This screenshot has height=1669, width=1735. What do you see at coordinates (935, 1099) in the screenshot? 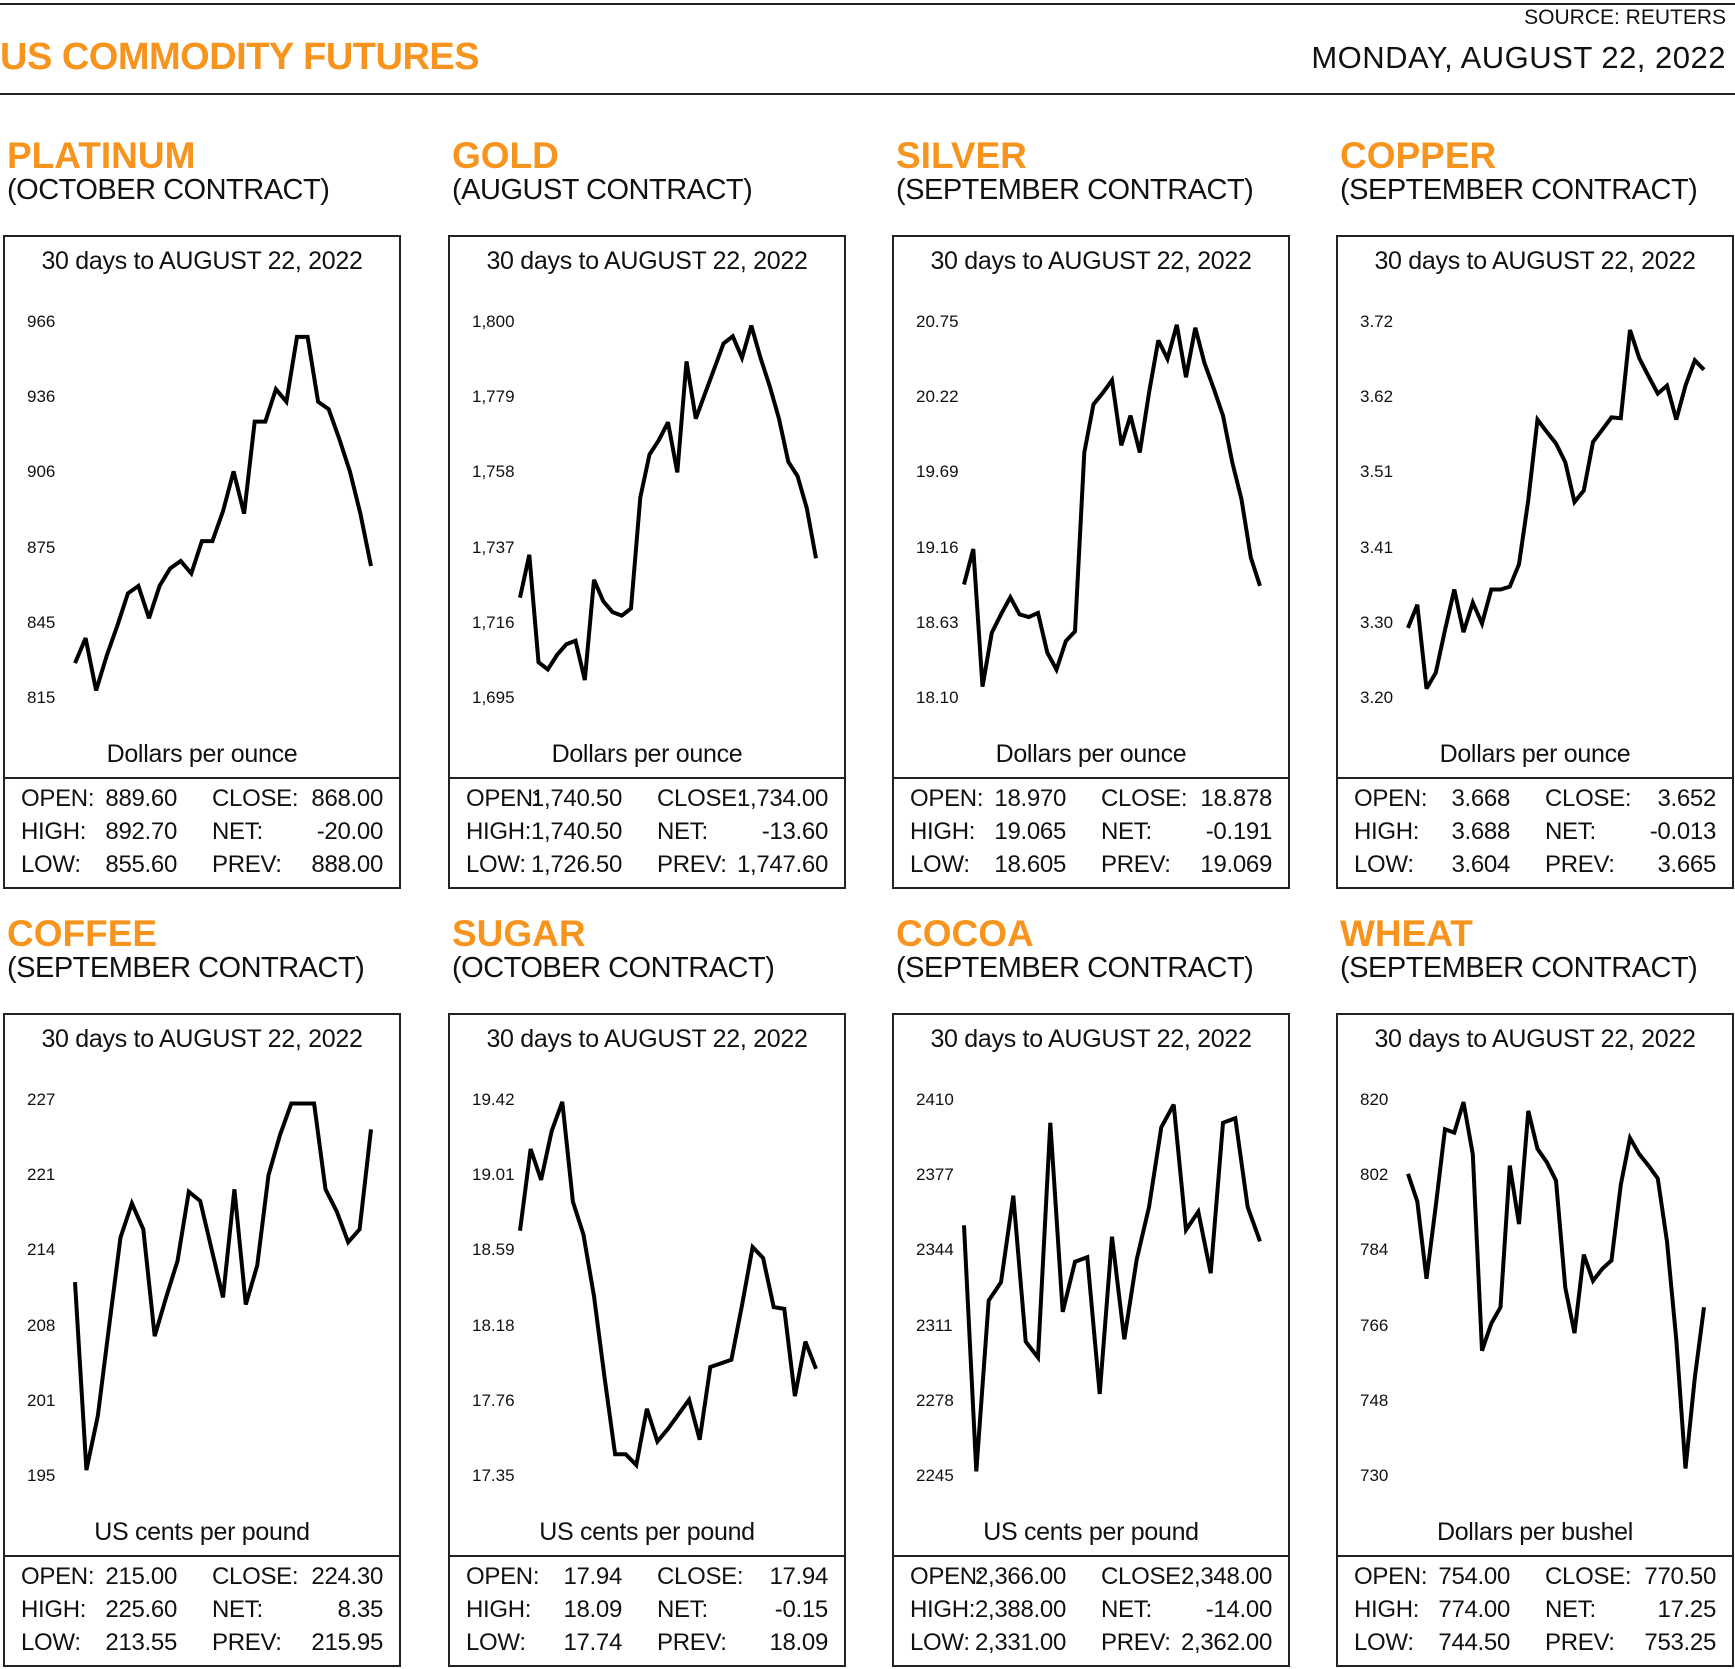
I see `y-tick-label: 2410` at bounding box center [935, 1099].